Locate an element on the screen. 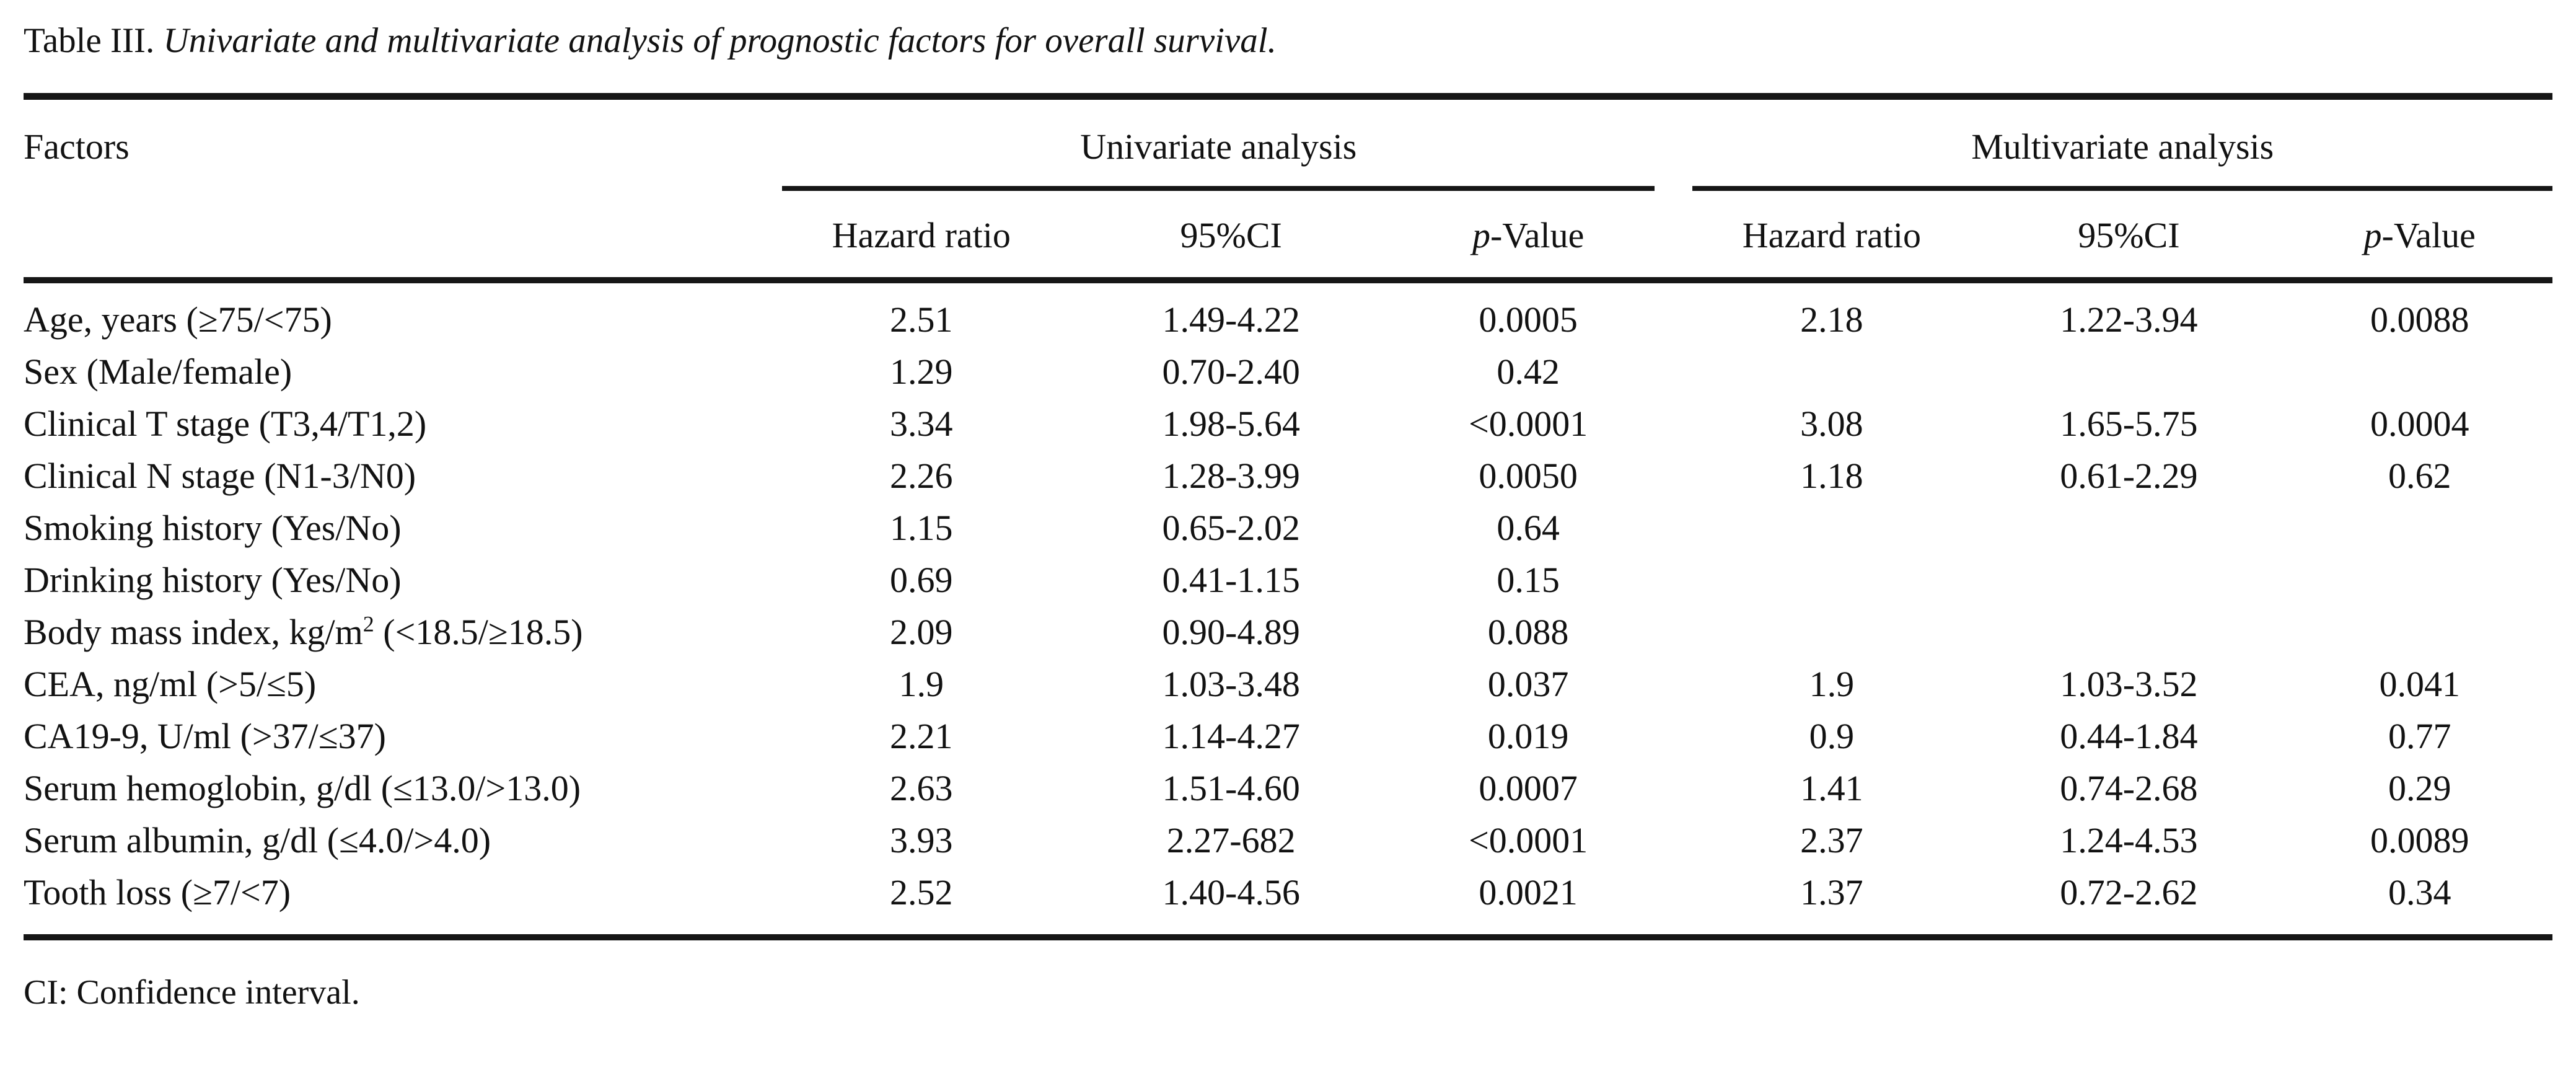  cell-univariate-p-value: 0.019 is located at coordinates (1528, 736).